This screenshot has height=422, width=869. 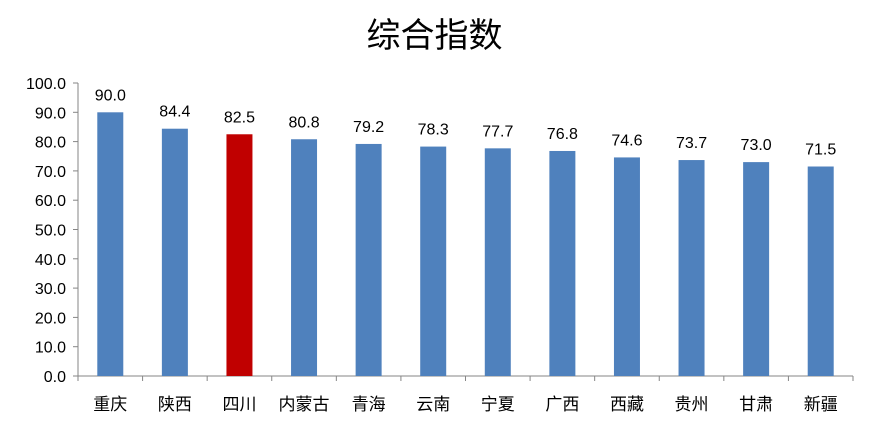 What do you see at coordinates (465, 395) in the screenshot?
I see `x-axis: 重庆 陕西 四川 内蒙古 青海 云南 宁夏 广西 西藏 贵州 甘肃 新疆` at bounding box center [465, 395].